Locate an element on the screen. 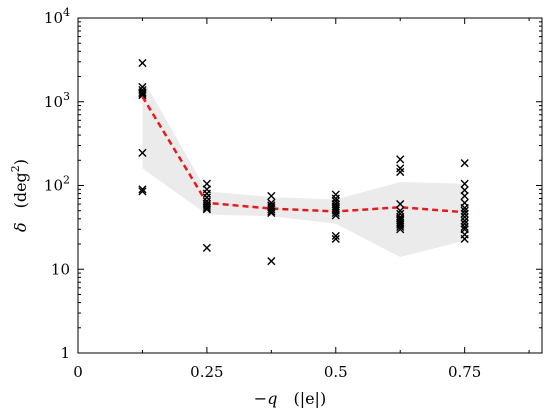 This screenshot has height=414, width=550. y-tick-label: 10 is located at coordinates (60, 269).